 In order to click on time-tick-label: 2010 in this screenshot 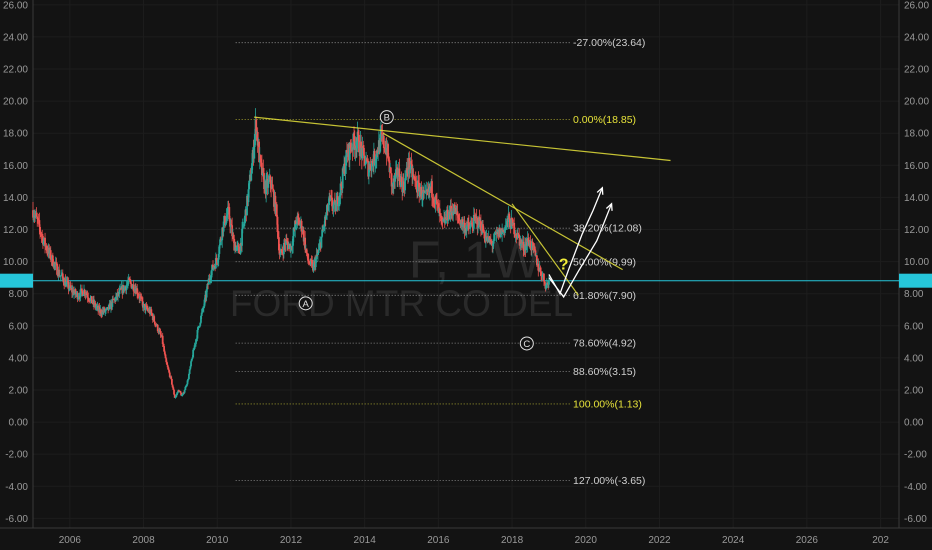, I will do `click(217, 540)`.